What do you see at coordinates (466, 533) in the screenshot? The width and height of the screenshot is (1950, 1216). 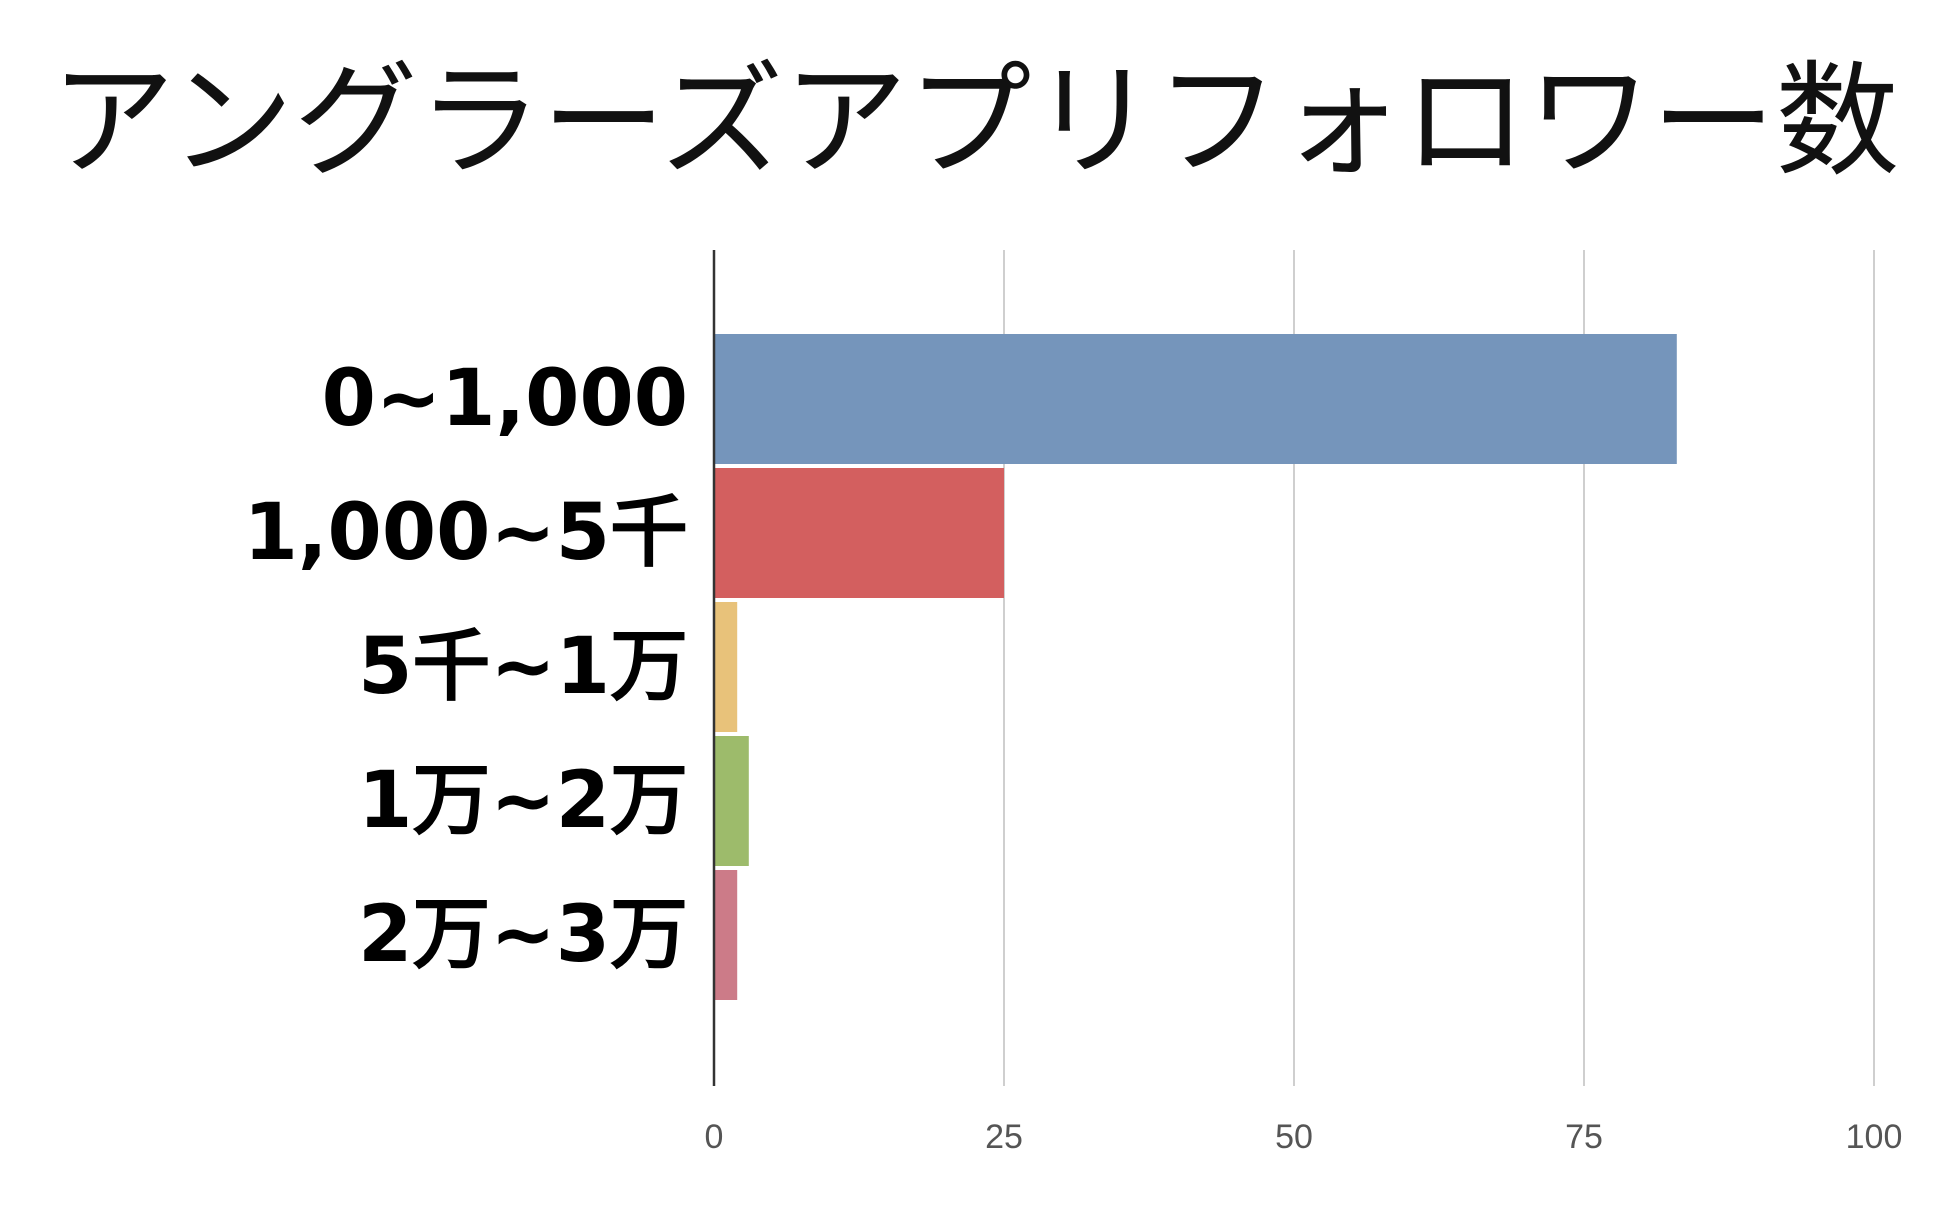 I see `category-label: 1,000~5千` at bounding box center [466, 533].